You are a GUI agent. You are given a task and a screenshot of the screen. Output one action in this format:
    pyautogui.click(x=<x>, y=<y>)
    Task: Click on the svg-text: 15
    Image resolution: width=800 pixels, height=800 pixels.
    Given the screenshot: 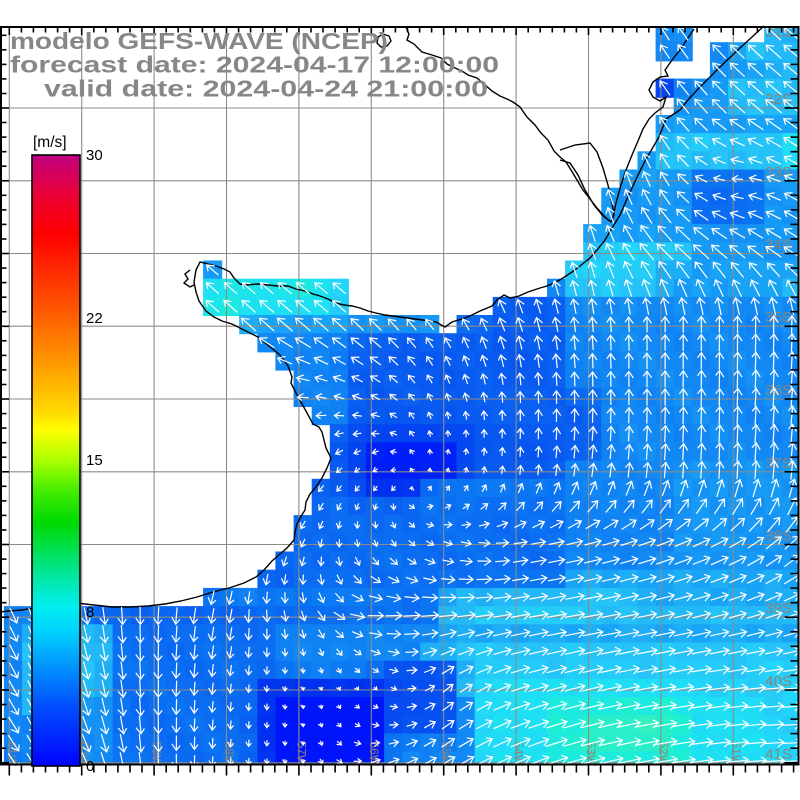 What is the action you would take?
    pyautogui.click(x=94, y=460)
    